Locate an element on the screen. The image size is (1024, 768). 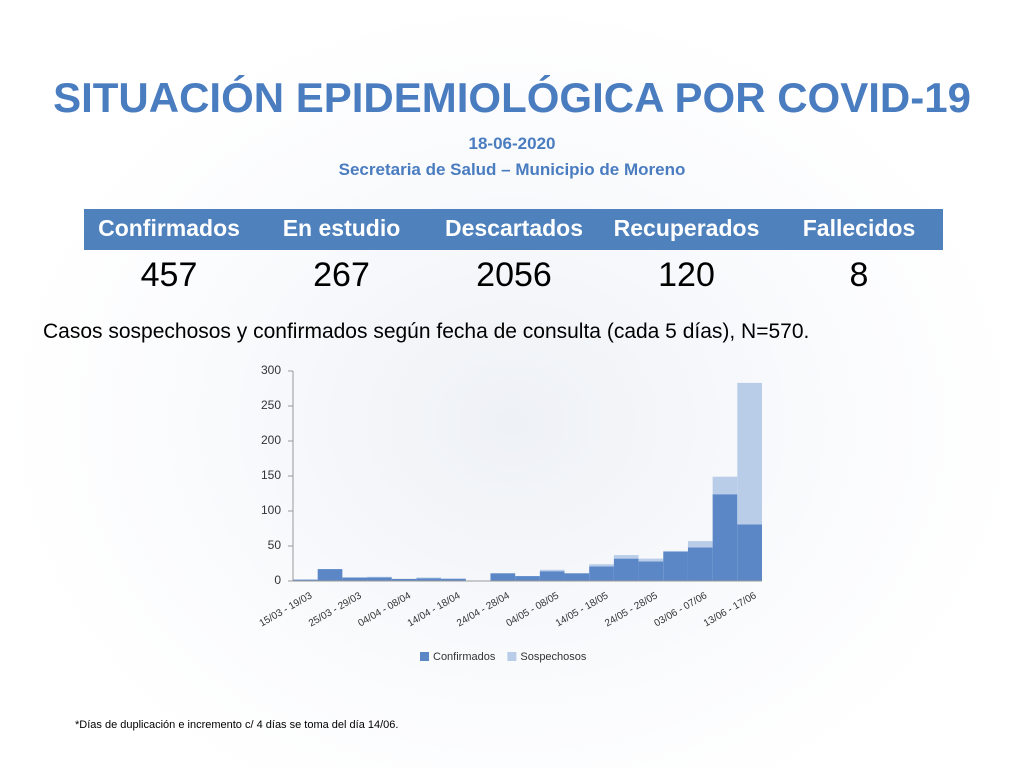
legend-label: Sospechosos is located at coordinates (553, 657).